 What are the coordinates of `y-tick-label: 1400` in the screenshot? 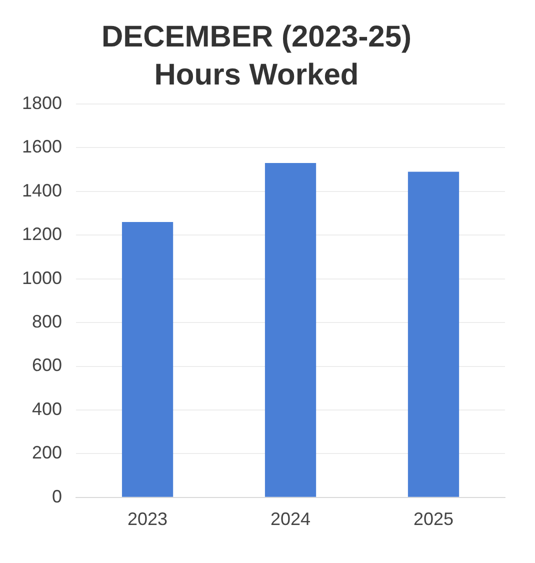 It's located at (42, 190).